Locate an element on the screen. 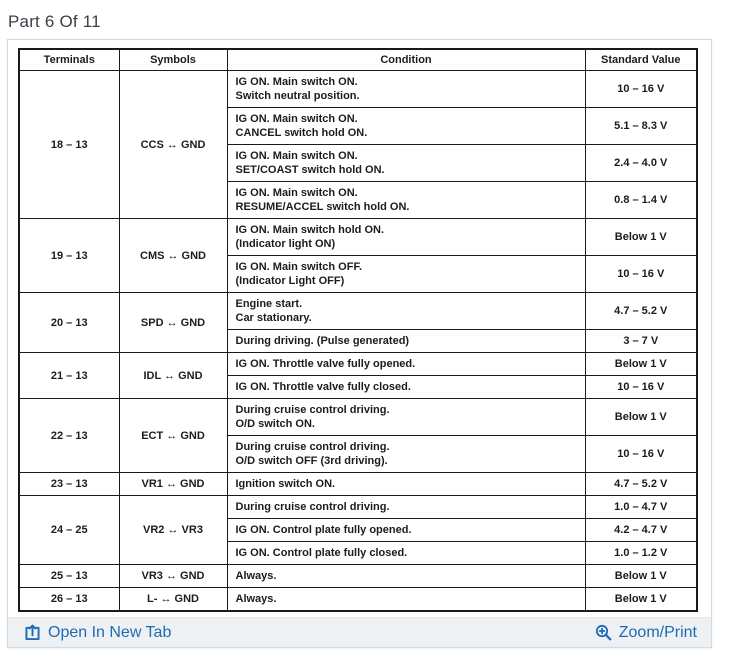 The width and height of the screenshot is (747, 661). table-row: 25 – 13 VR3 ↔ GND Always. Below 1 V is located at coordinates (358, 576).